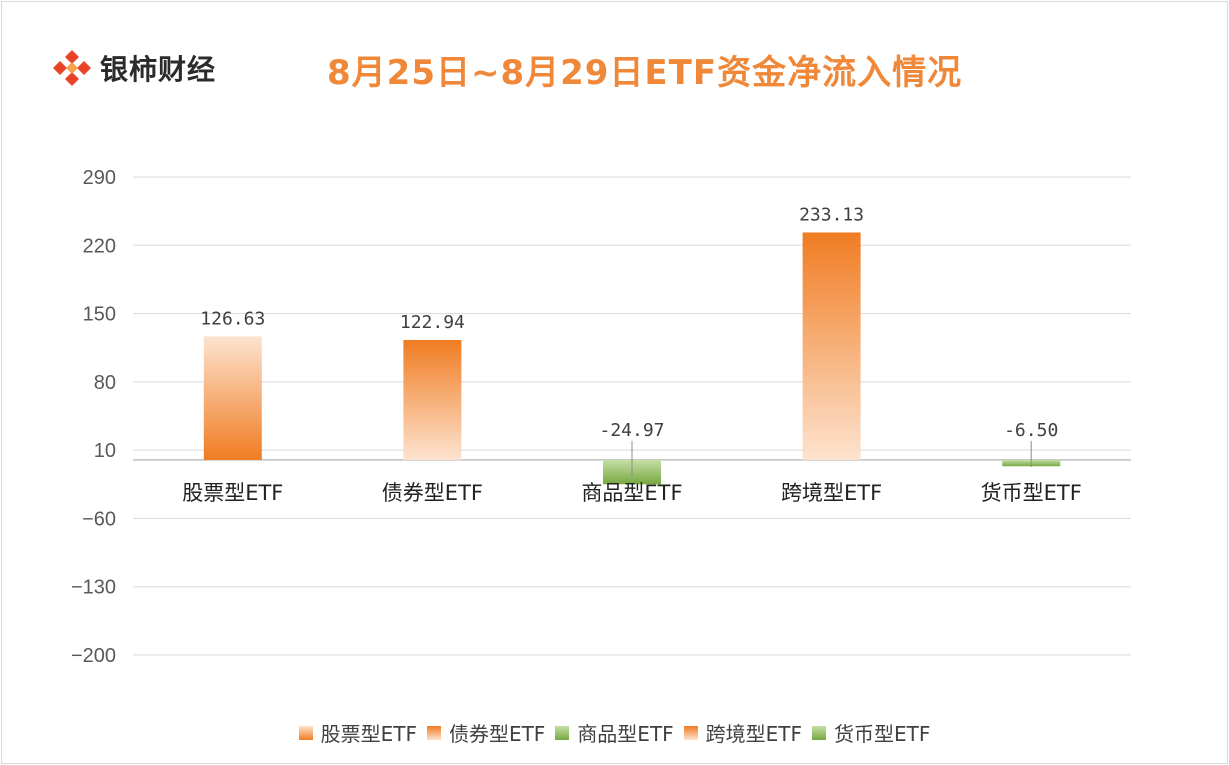 The image size is (1229, 765). I want to click on category-label: 股票型ETF, so click(232, 493).